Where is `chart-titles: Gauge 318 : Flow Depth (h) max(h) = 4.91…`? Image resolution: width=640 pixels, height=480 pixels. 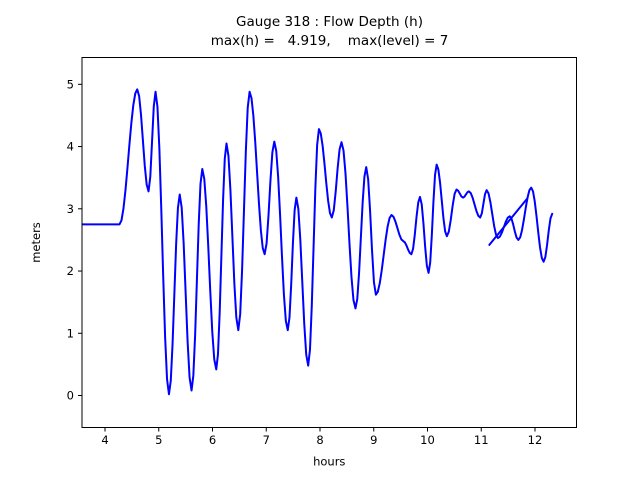 chart-titles: Gauge 318 : Flow Depth (h) max(h) = 4.91… is located at coordinates (329, 31).